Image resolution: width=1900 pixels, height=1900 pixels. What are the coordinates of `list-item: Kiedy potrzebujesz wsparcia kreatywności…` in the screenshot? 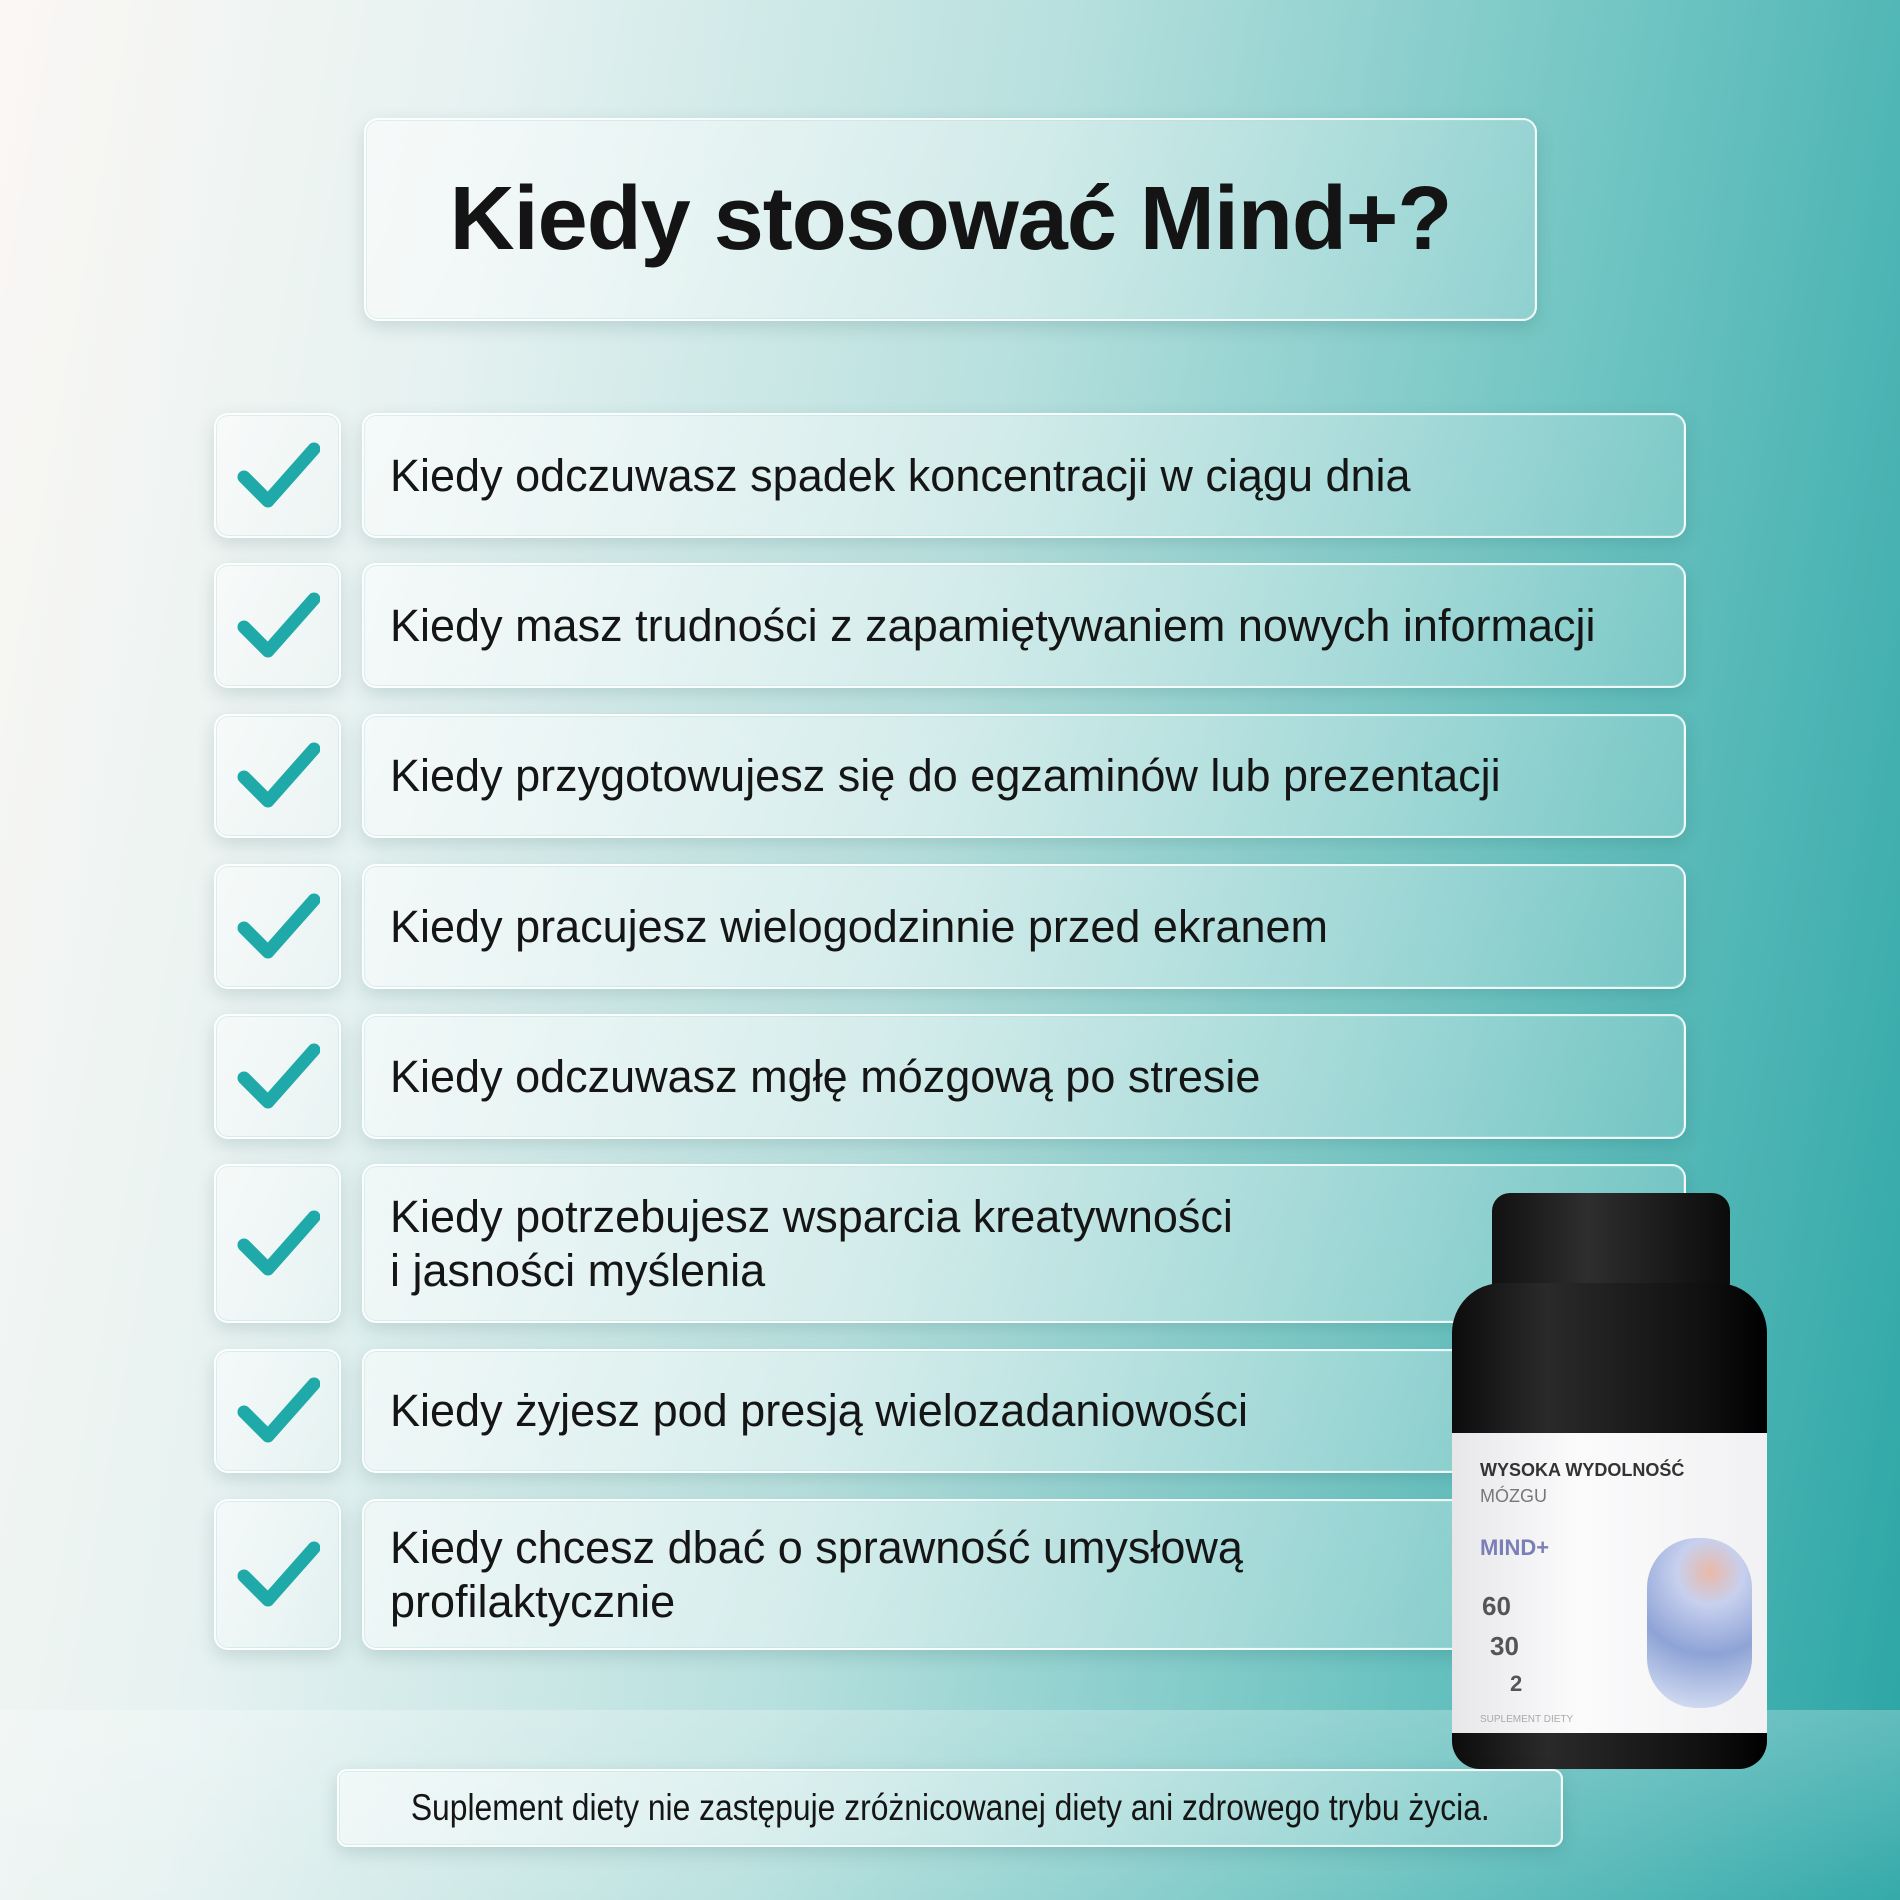 It's located at (1024, 1243).